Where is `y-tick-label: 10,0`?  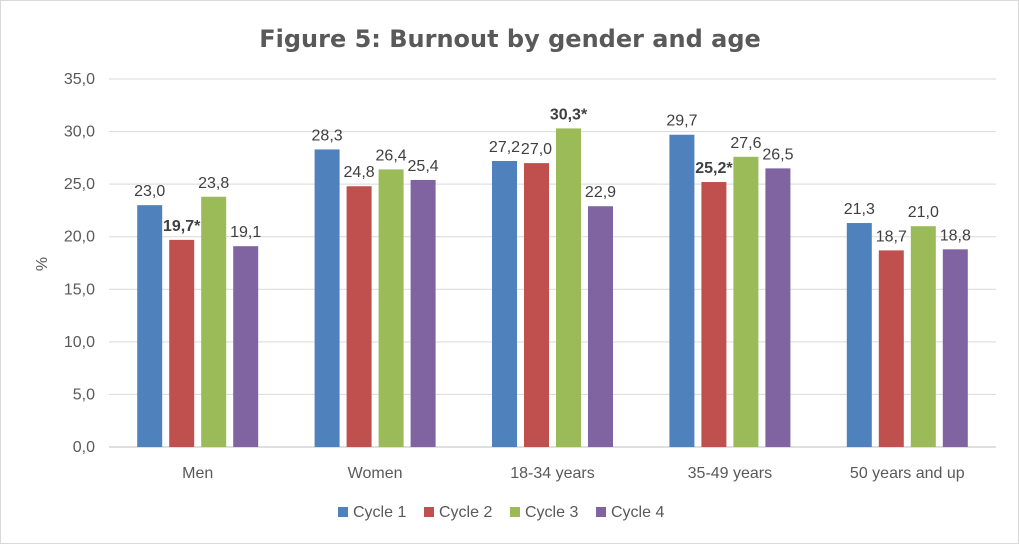 y-tick-label: 10,0 is located at coordinates (79, 342).